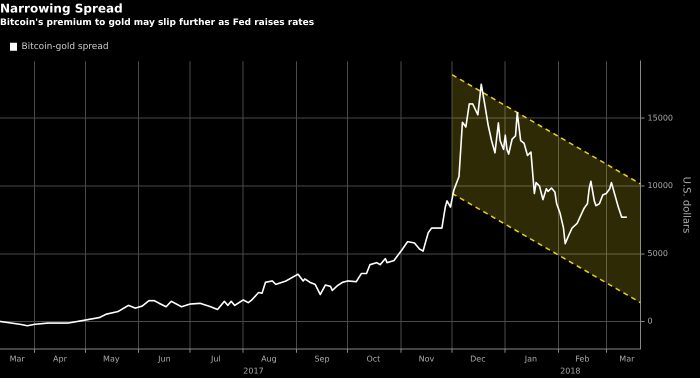 The height and width of the screenshot is (378, 700). I want to click on y-tick-label: 10000, so click(661, 185).